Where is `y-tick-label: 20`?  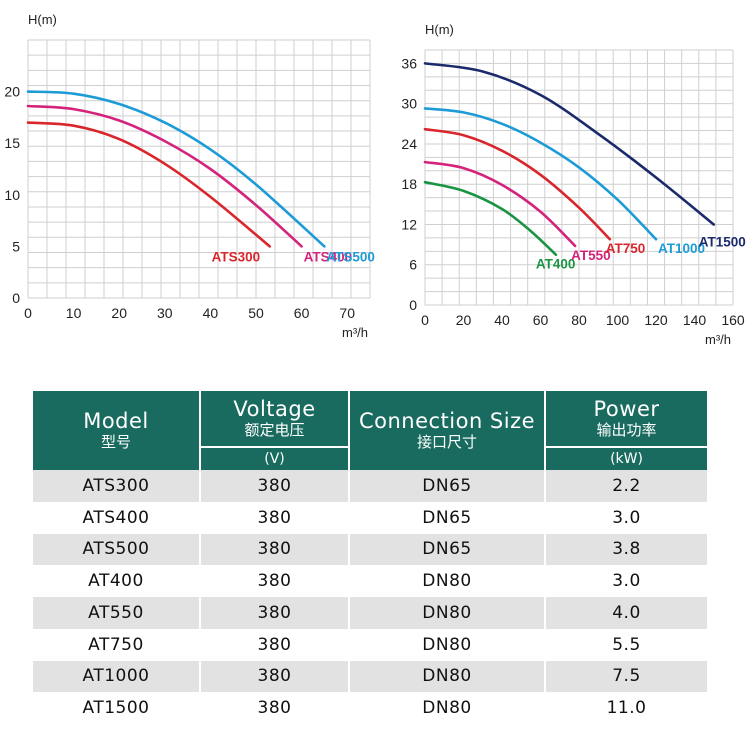
y-tick-label: 20 is located at coordinates (12, 92).